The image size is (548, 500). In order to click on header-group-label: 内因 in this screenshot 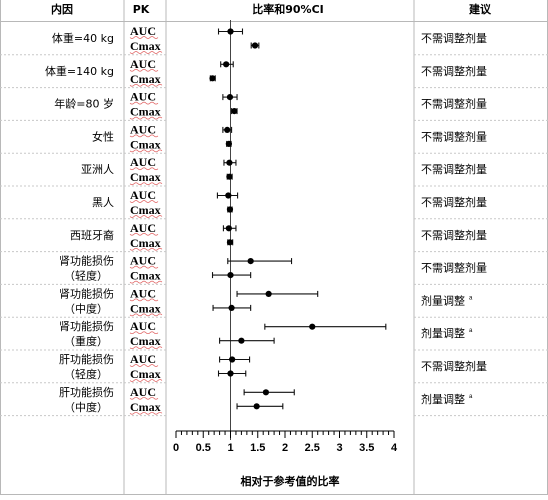, I will do `click(62, 9)`.